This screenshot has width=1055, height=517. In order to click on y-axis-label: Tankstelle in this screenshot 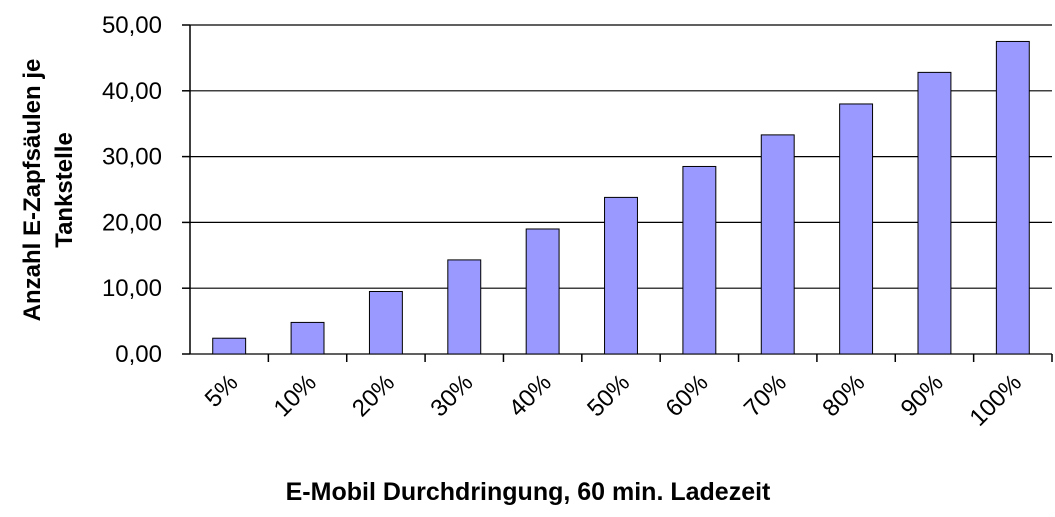, I will do `click(64, 190)`.